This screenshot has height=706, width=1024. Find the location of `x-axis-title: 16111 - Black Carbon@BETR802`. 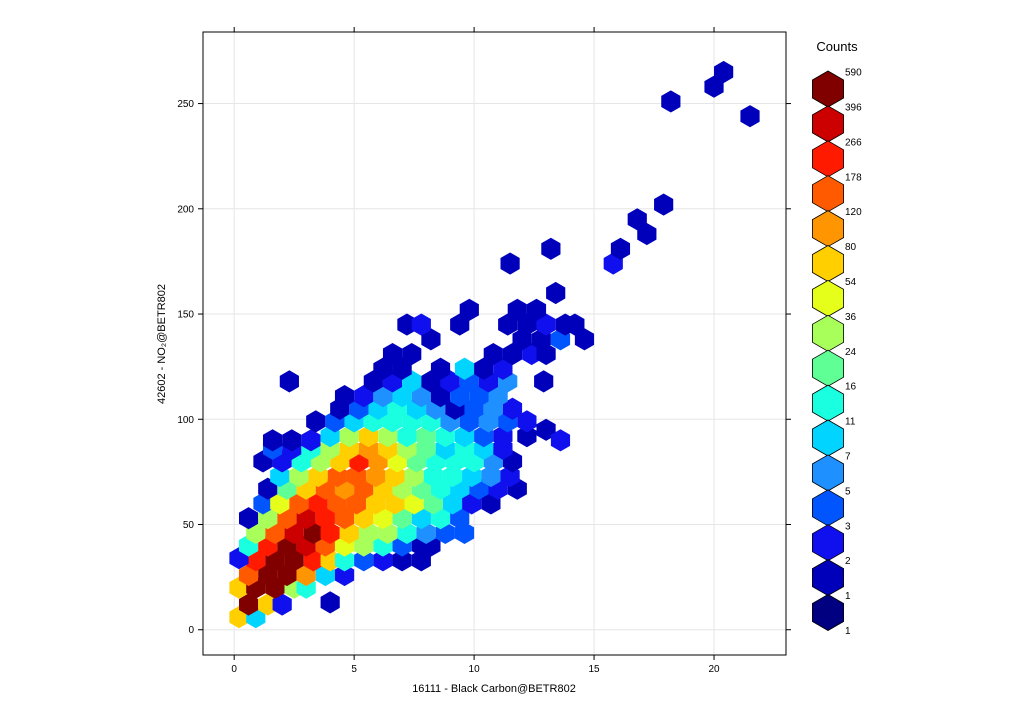

x-axis-title: 16111 - Black Carbon@BETR802 is located at coordinates (494, 689).